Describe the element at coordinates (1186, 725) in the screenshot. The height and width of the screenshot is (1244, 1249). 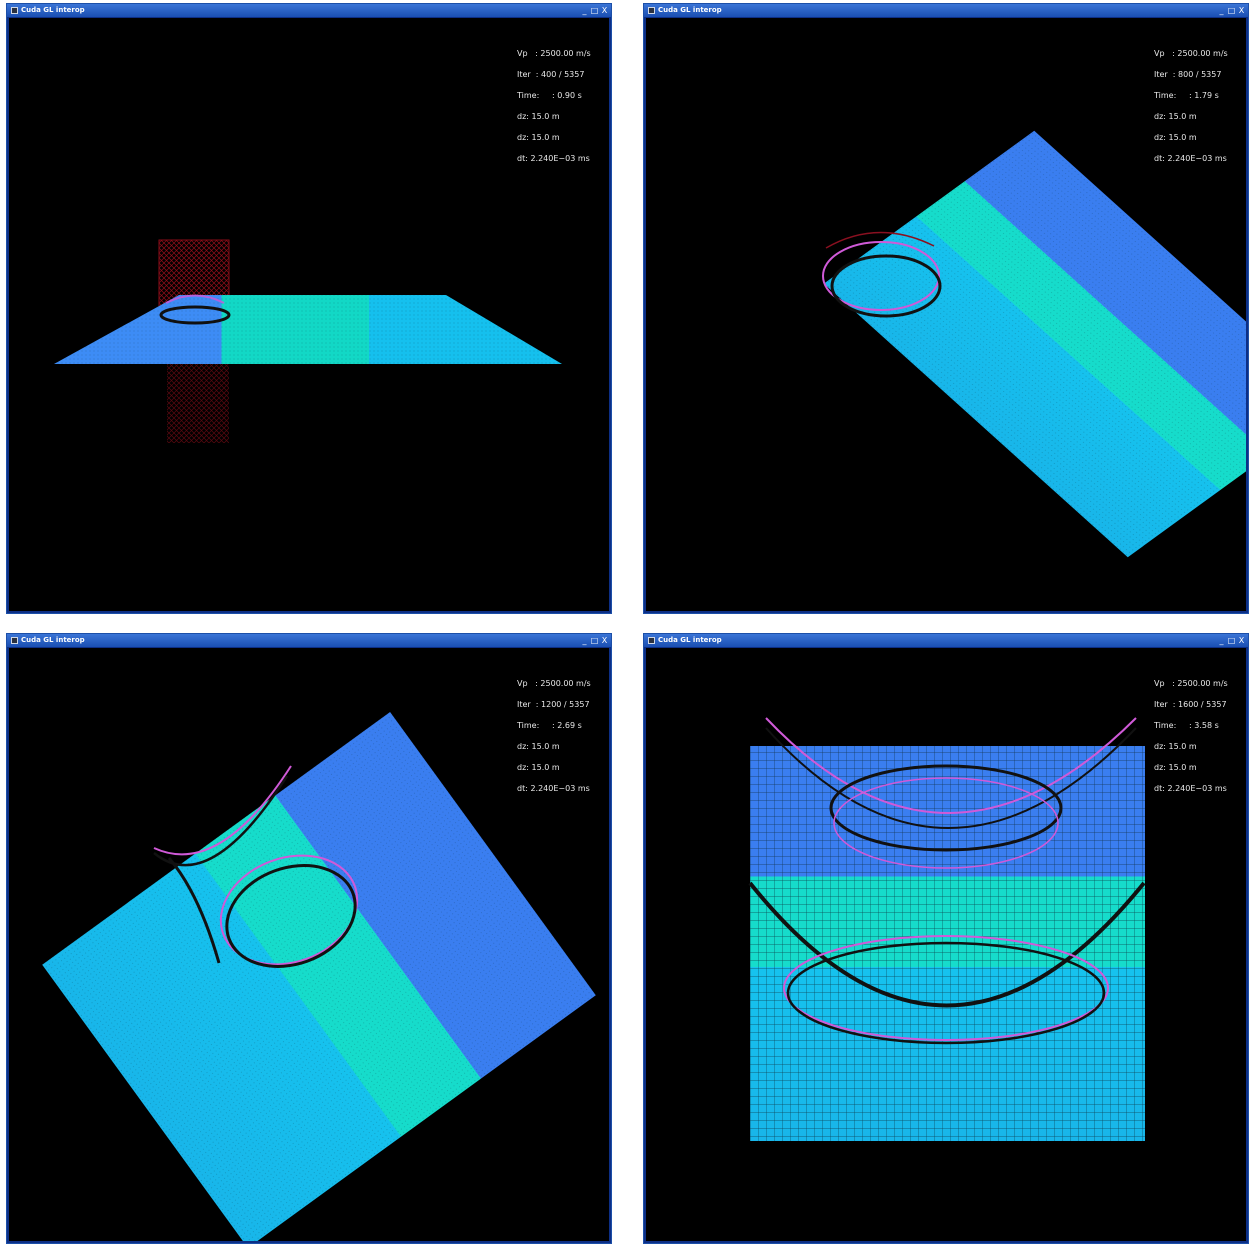
I see `hud-time: Time: : 3.58 s` at that location.